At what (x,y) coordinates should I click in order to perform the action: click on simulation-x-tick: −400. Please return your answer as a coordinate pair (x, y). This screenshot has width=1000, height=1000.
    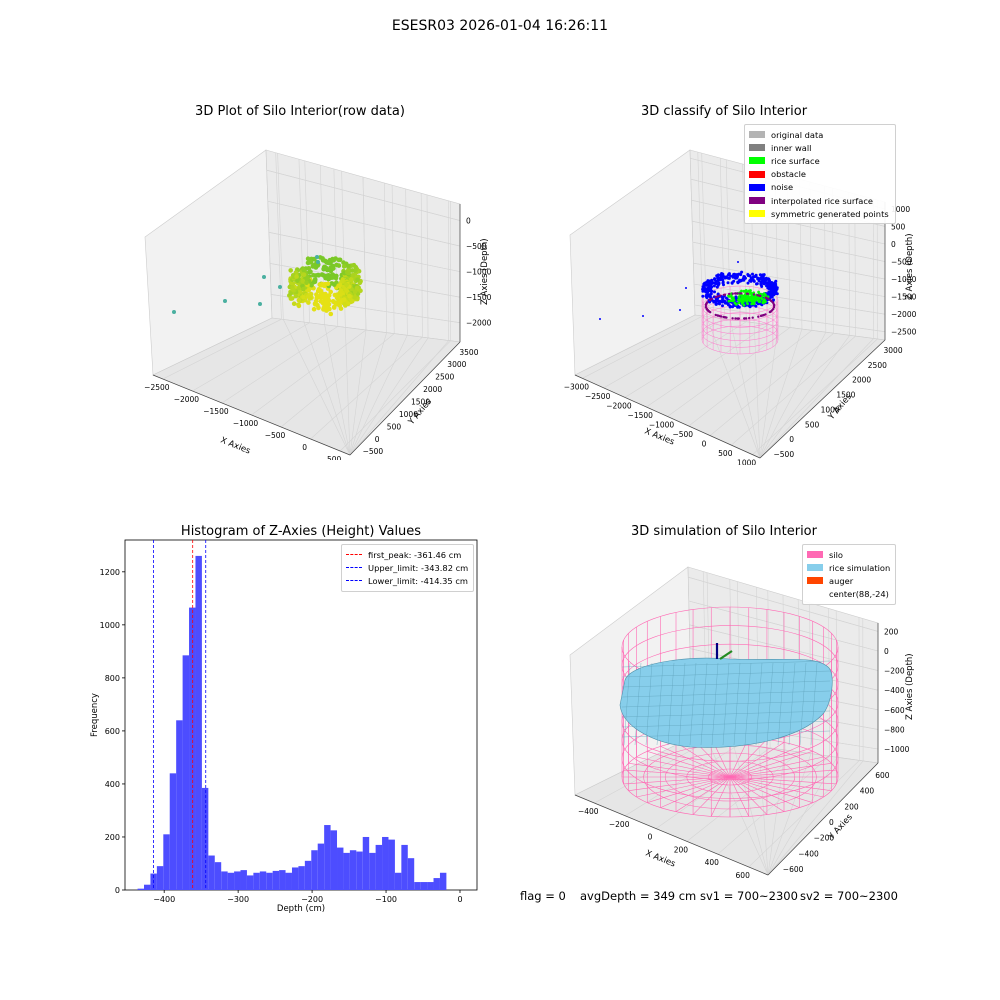
    Looking at the image, I should click on (588, 811).